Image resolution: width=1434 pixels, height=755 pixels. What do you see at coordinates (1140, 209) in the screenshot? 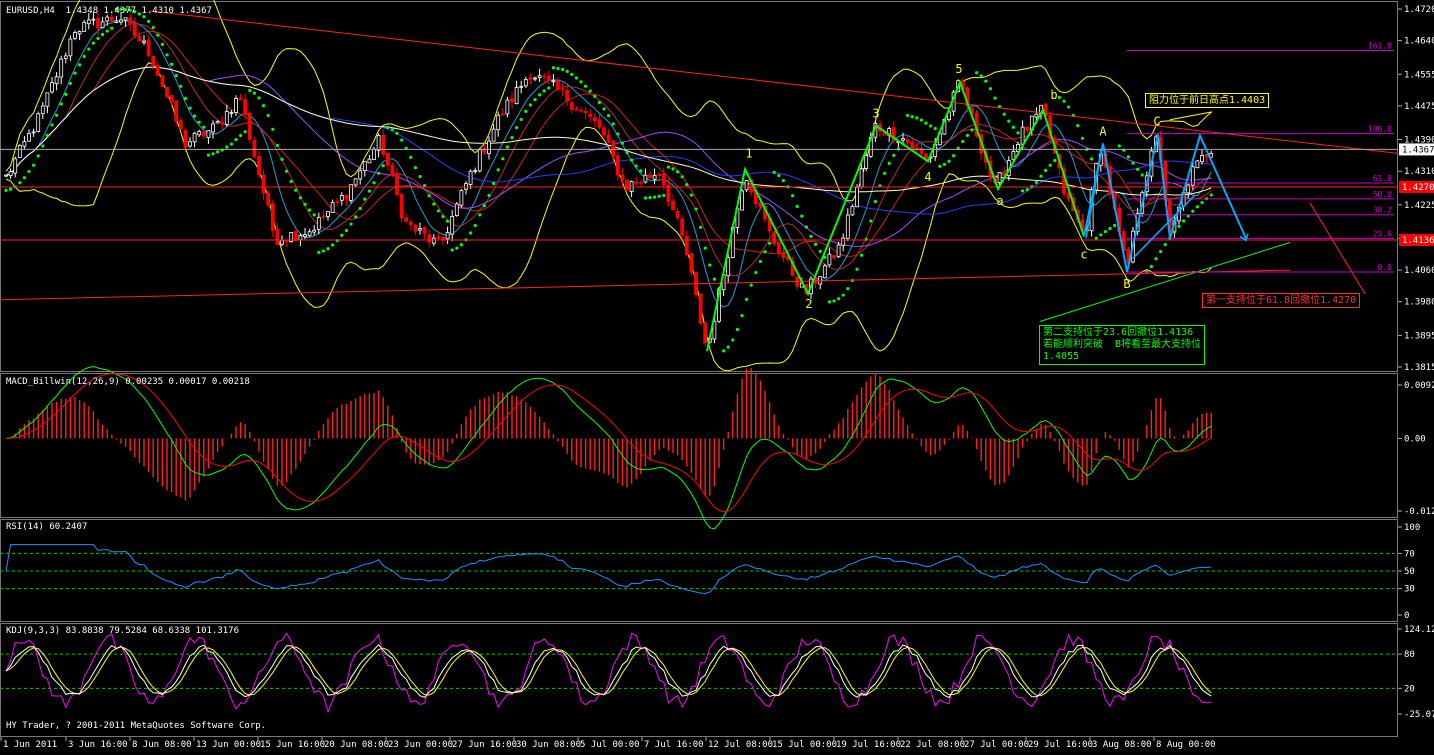
I see `abc-projection-extra` at bounding box center [1140, 209].